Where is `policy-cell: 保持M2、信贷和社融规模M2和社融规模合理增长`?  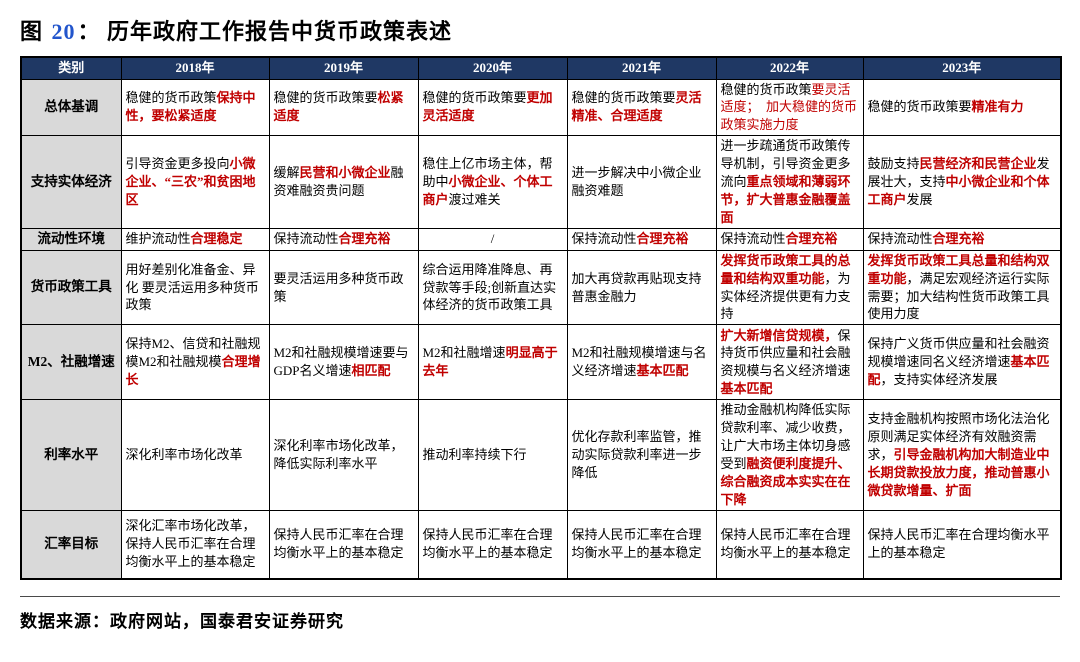
policy-cell: 保持M2、信贷和社融规模M2和社融规模合理增长 is located at coordinates (195, 362).